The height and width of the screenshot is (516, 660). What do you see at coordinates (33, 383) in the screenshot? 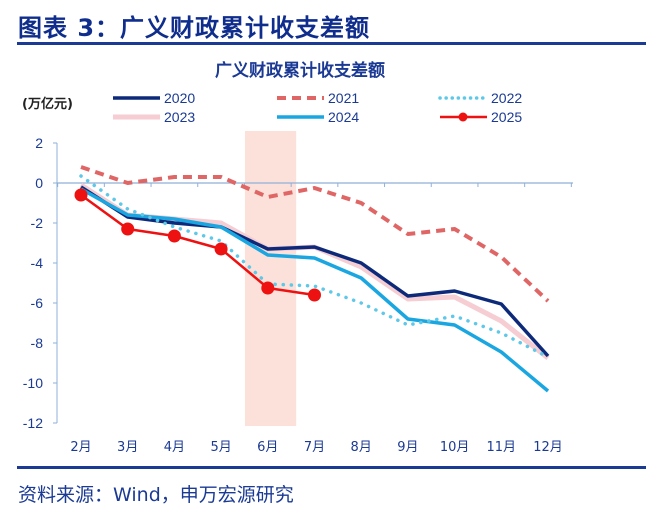
I see `y-tick-label: -10` at bounding box center [33, 383].